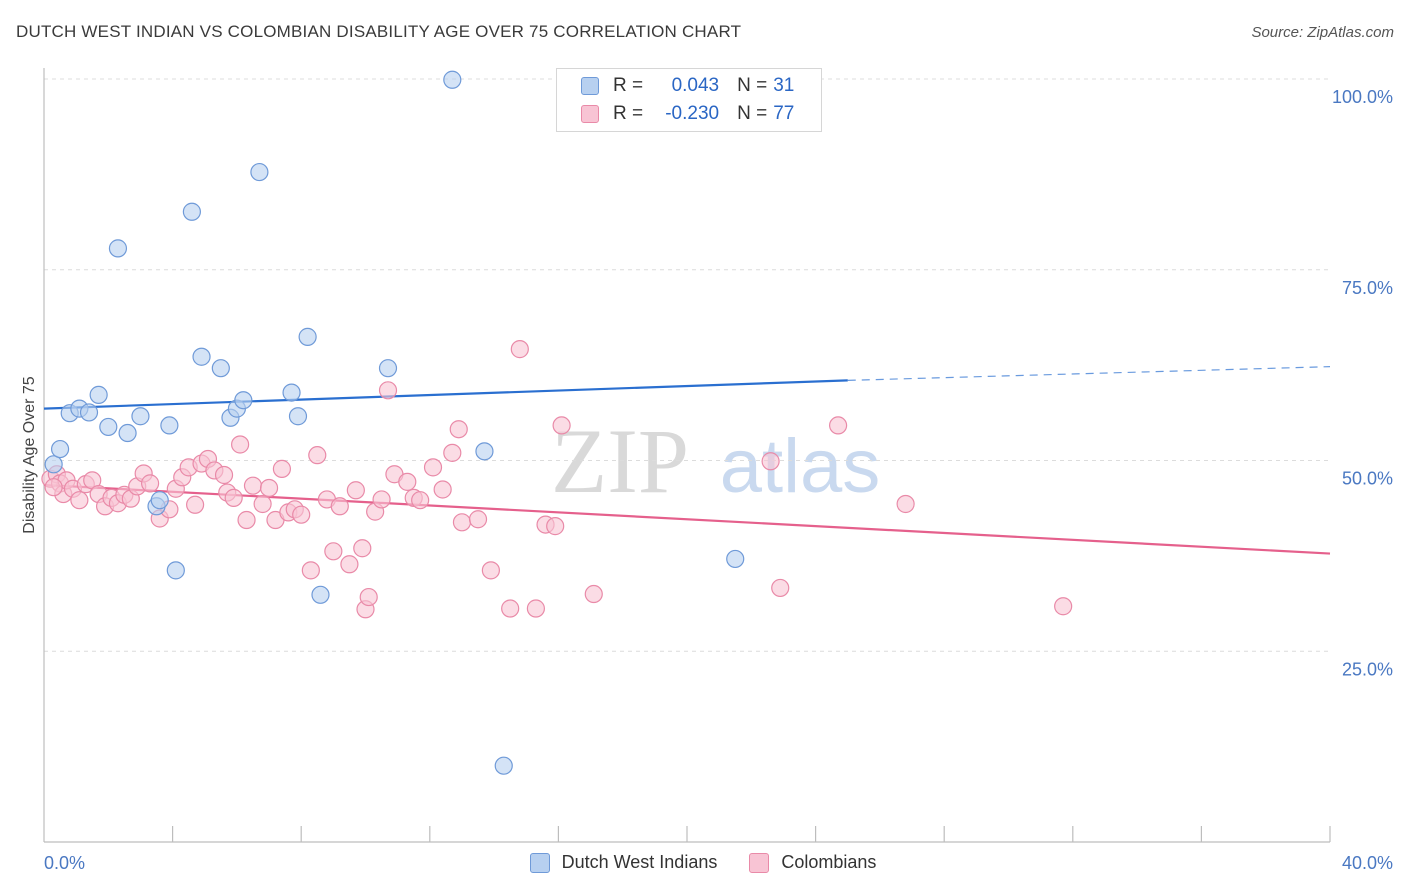 This screenshot has height=892, width=1406. I want to click on series-legend: Dutch West Indians Colombians, so click(703, 862).